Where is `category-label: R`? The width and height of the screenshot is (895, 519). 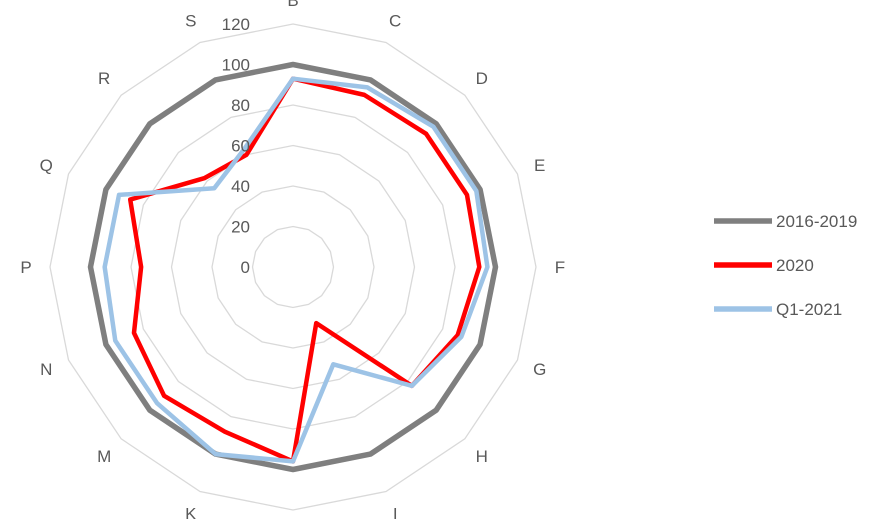 category-label: R is located at coordinates (104, 78).